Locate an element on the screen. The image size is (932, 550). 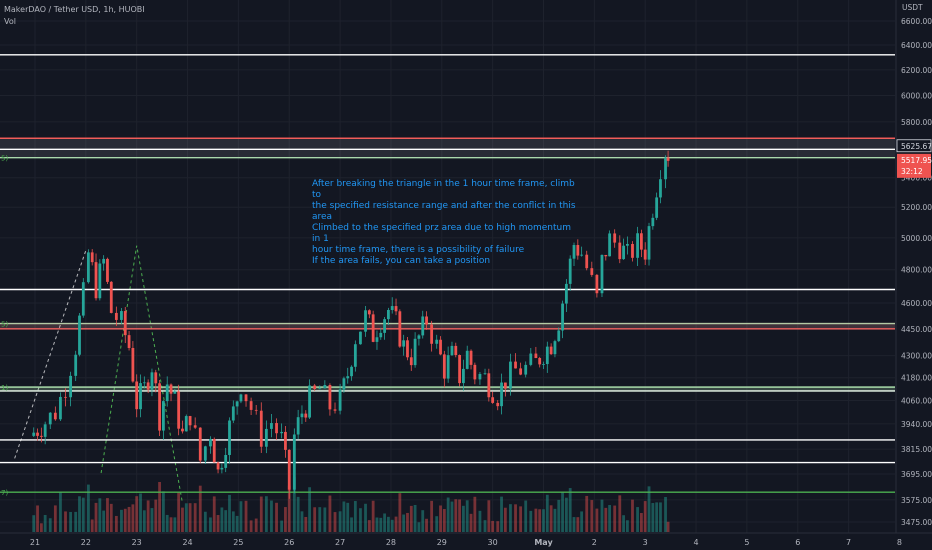
volume-label: Vol is located at coordinates (10, 21).